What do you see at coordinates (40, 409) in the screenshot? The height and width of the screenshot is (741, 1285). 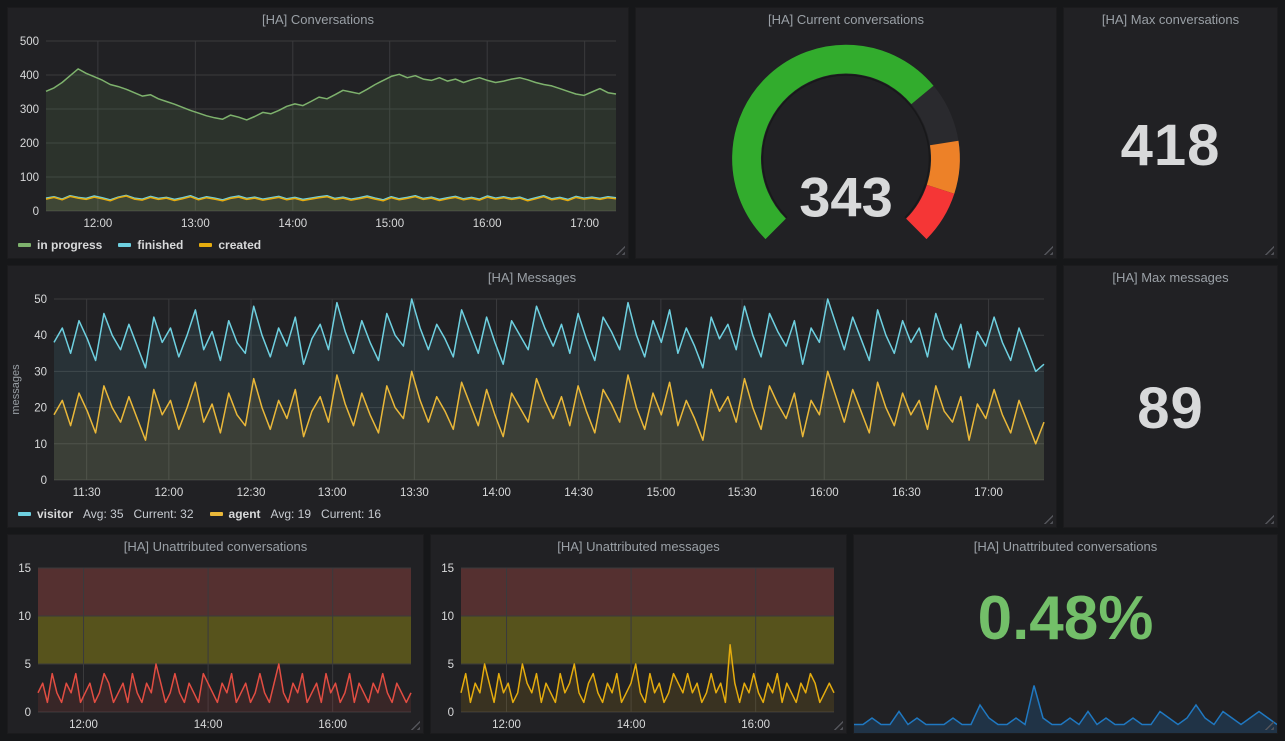 I see `svg-text: 20` at bounding box center [40, 409].